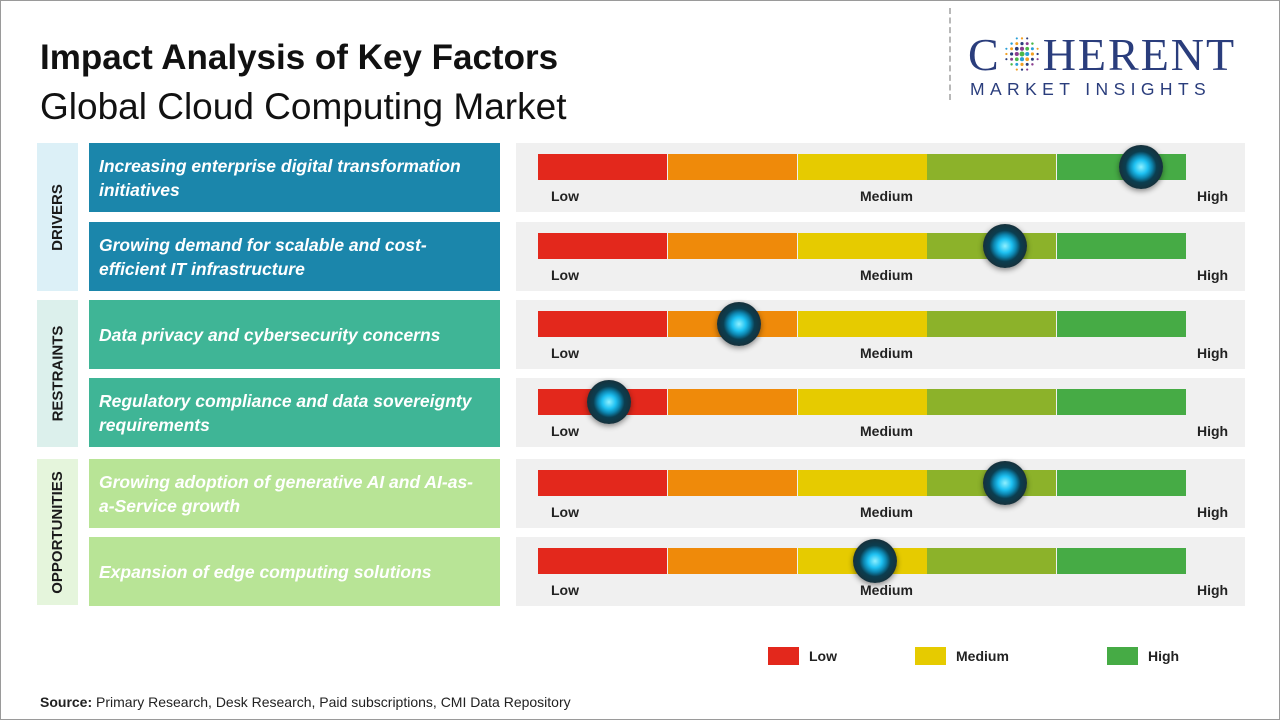  Describe the element at coordinates (783, 656) in the screenshot. I see `legend-swatch-low` at that location.